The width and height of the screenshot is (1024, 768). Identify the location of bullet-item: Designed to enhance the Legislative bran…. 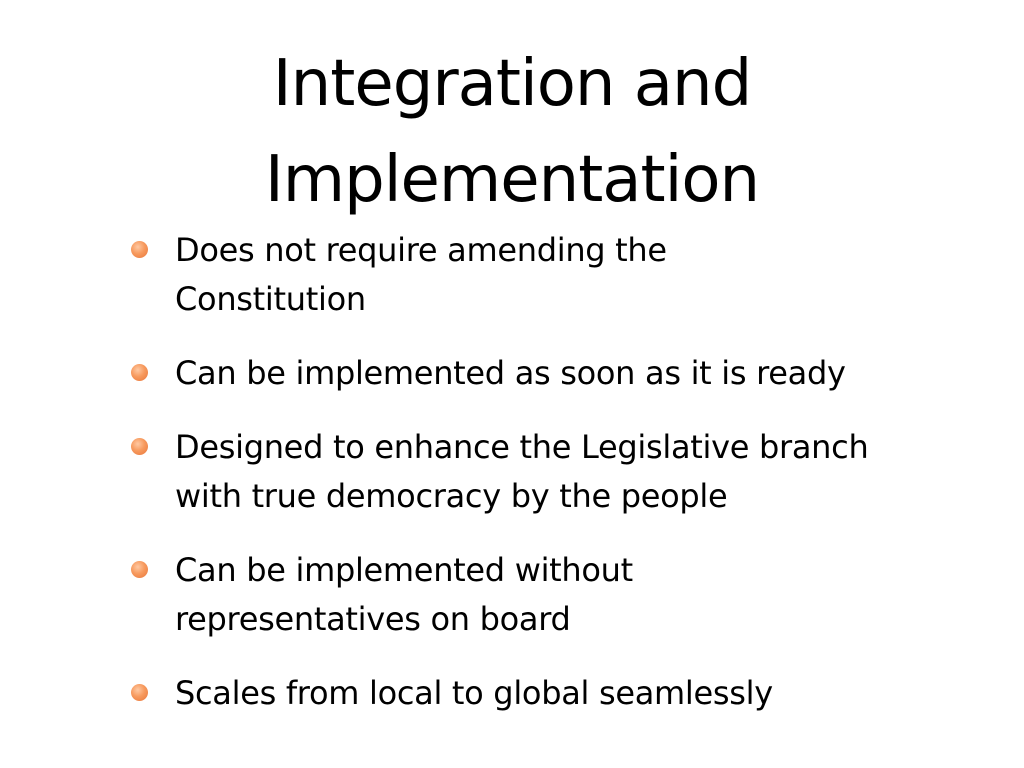
(532, 472).